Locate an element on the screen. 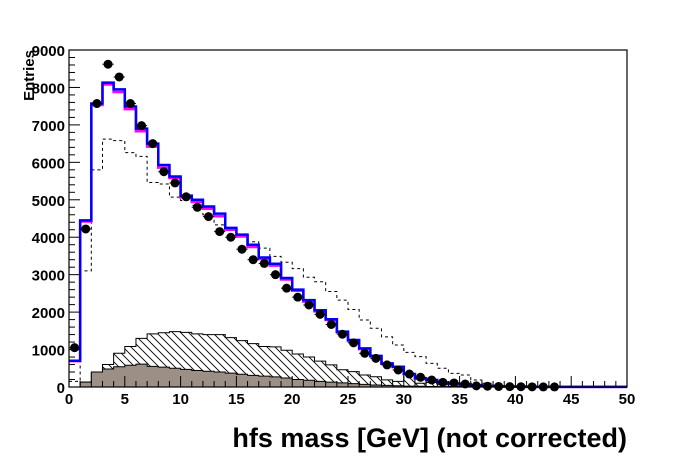  x-tick-label: 40 is located at coordinates (515, 399).